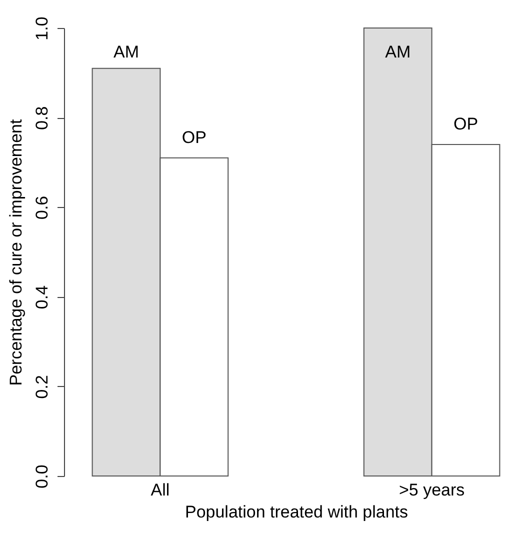 This screenshot has width=523, height=534. I want to click on y-axis-title: Percentage of cure or improvement, so click(16, 252).